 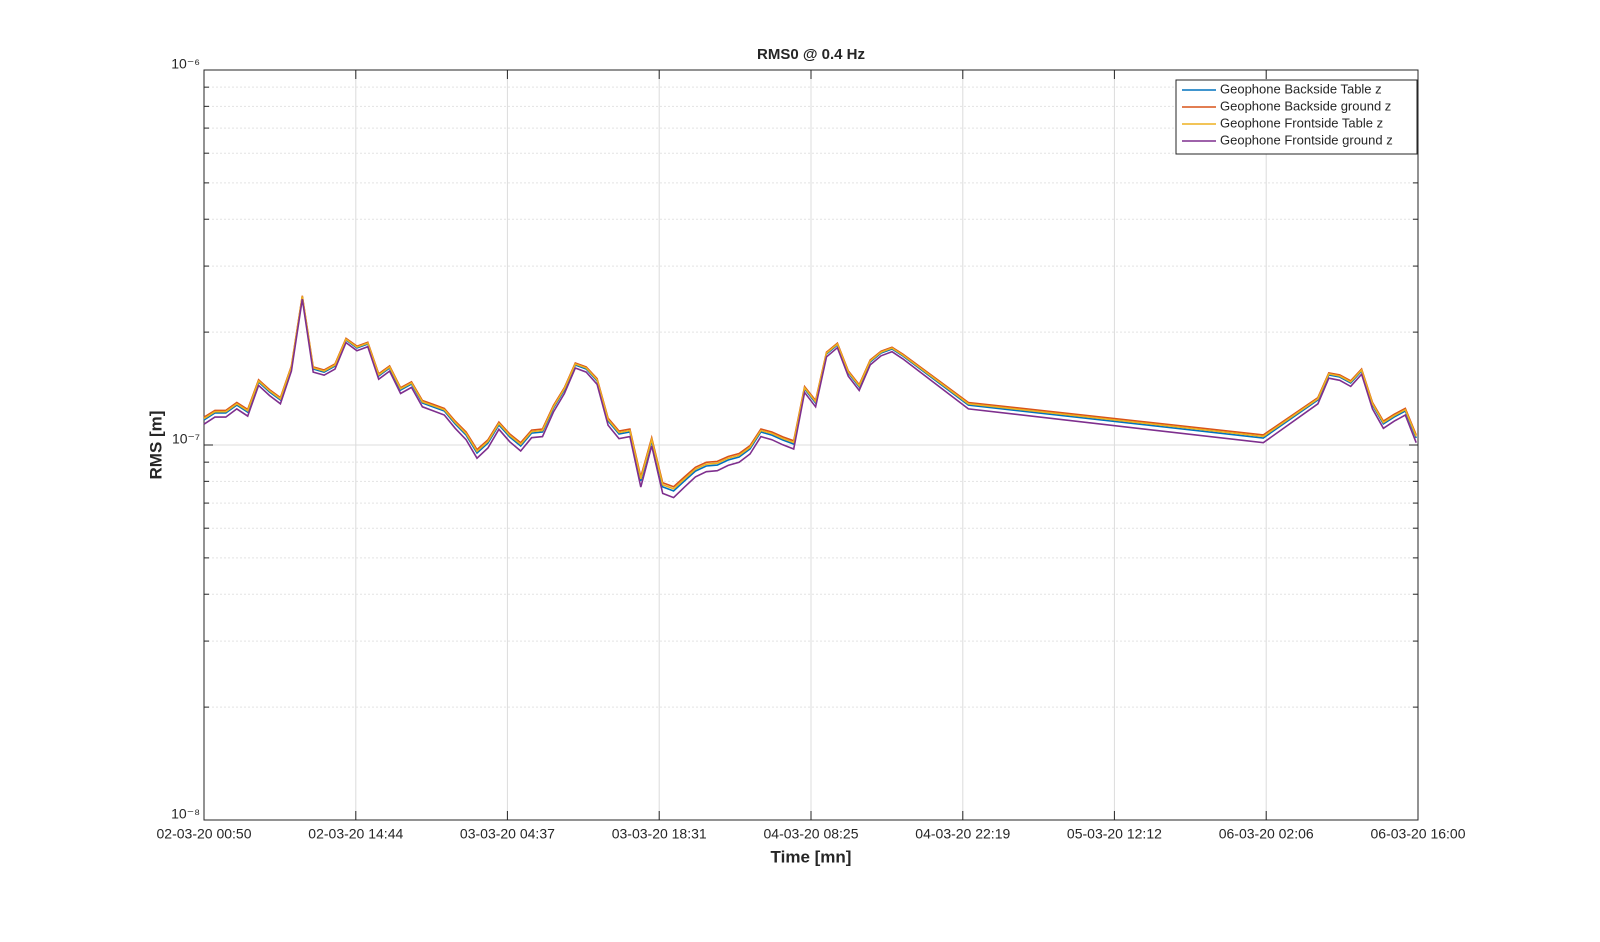 What do you see at coordinates (1418, 834) in the screenshot?
I see `x-tick-label: 06-03-20 16:00` at bounding box center [1418, 834].